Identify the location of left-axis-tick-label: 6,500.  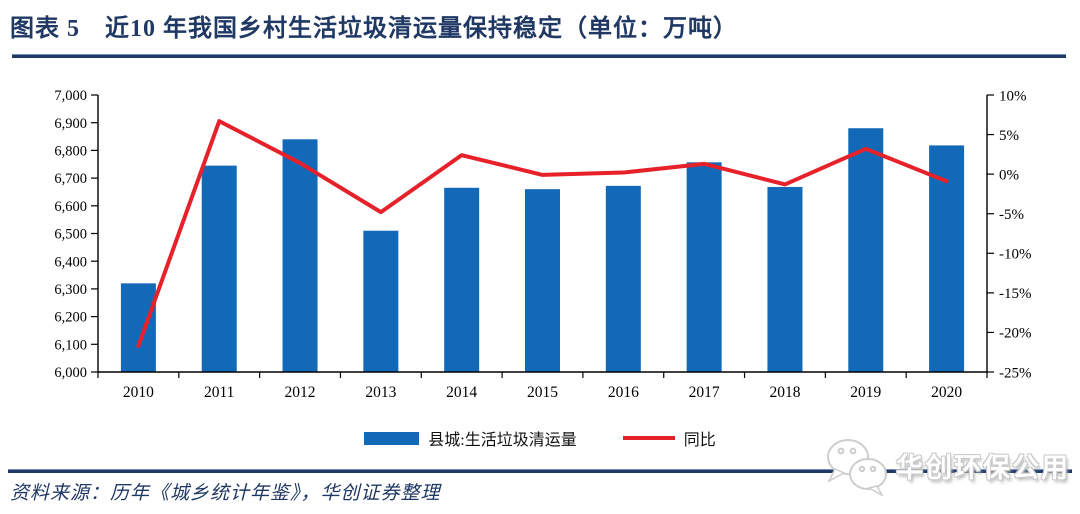
(70, 235).